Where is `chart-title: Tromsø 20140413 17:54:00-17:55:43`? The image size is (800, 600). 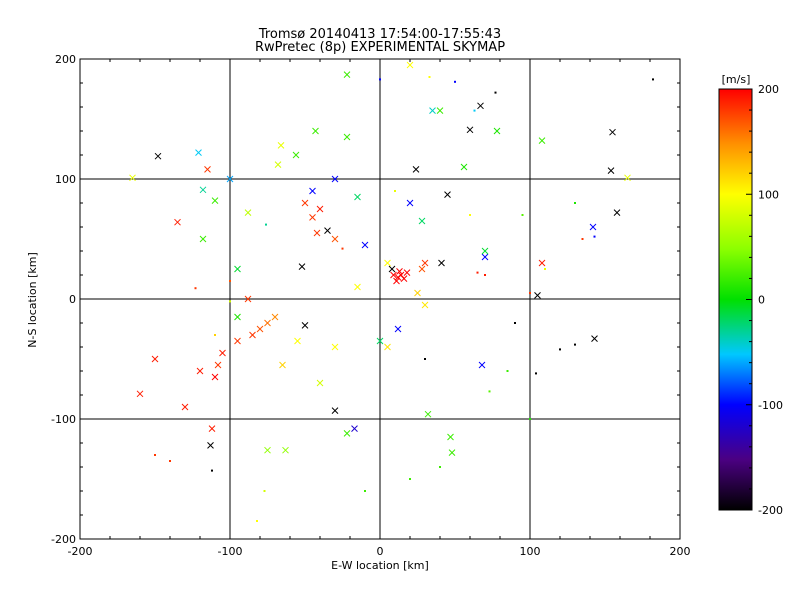
chart-title: Tromsø 20140413 17:54:00-17:55:43 is located at coordinates (379, 34).